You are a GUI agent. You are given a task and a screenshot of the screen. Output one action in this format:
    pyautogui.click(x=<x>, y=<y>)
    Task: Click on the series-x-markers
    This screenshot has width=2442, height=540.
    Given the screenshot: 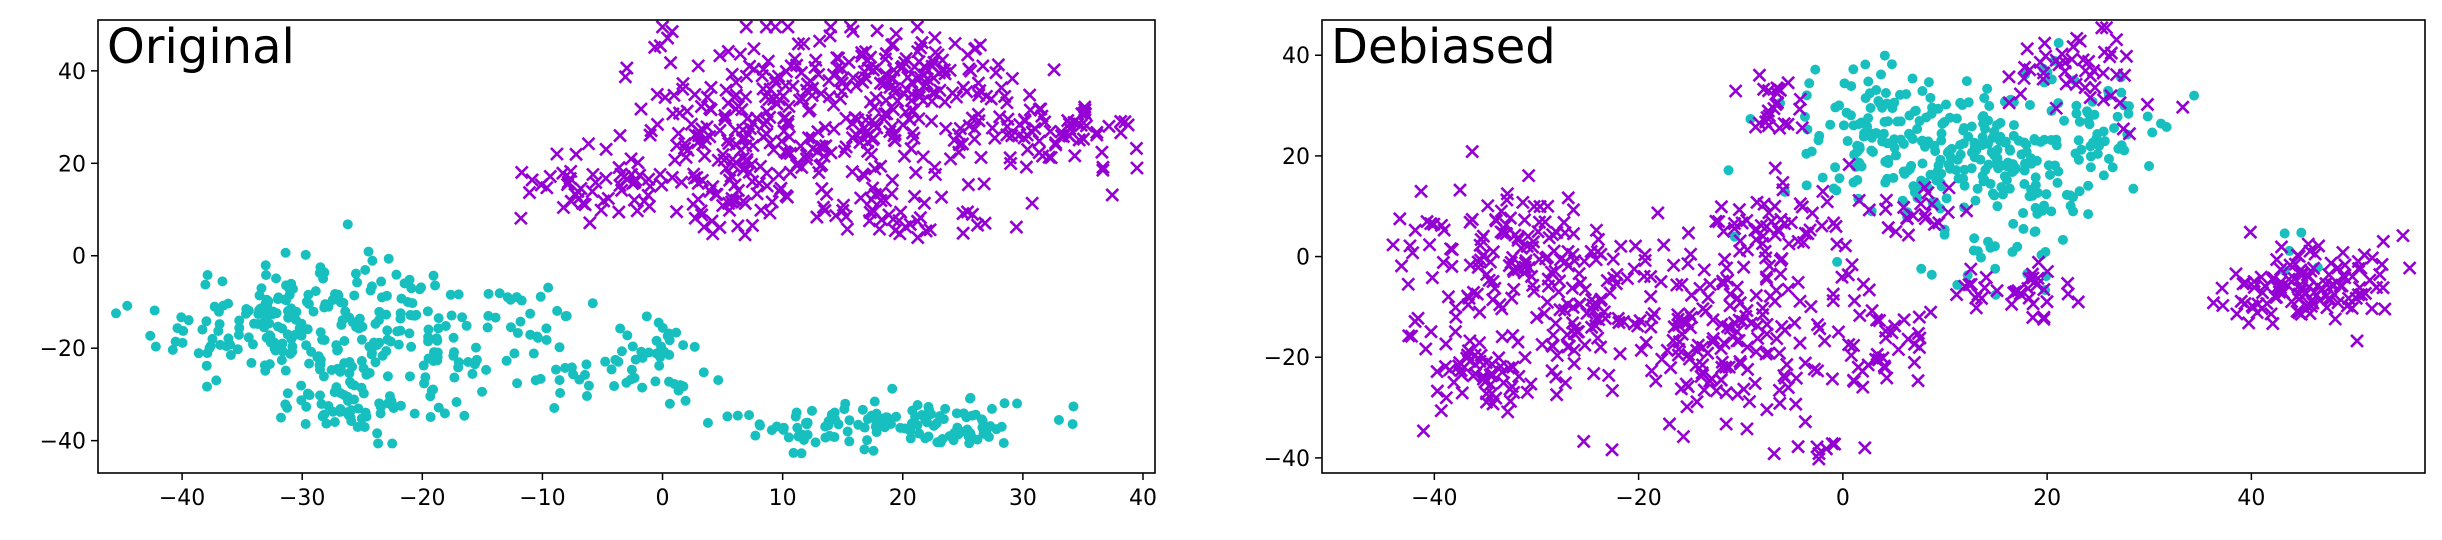 What is the action you would take?
    pyautogui.click(x=828, y=132)
    